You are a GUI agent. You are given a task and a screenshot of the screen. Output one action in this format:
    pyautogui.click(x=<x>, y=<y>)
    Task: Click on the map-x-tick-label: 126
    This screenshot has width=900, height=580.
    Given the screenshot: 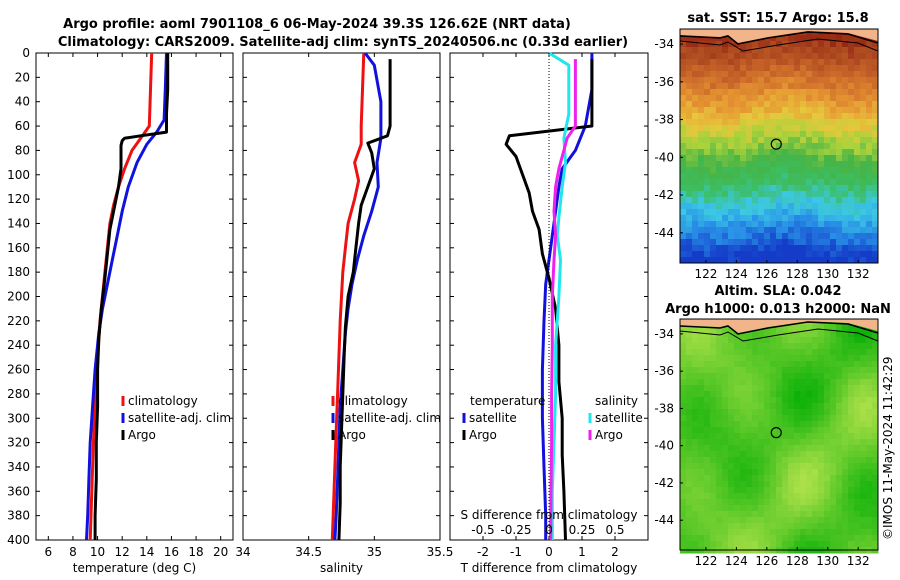 What is the action you would take?
    pyautogui.click(x=766, y=274)
    